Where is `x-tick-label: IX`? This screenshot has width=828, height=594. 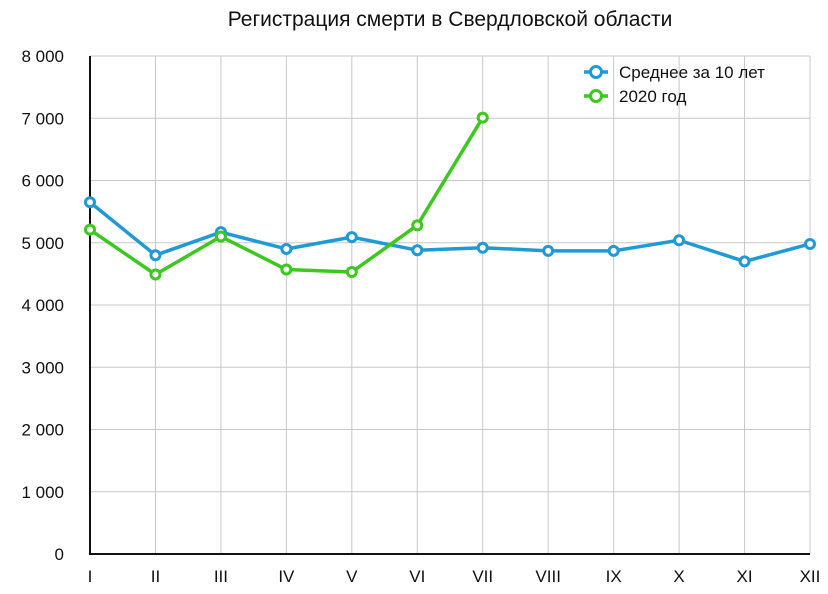
x-tick-label: IX is located at coordinates (614, 576).